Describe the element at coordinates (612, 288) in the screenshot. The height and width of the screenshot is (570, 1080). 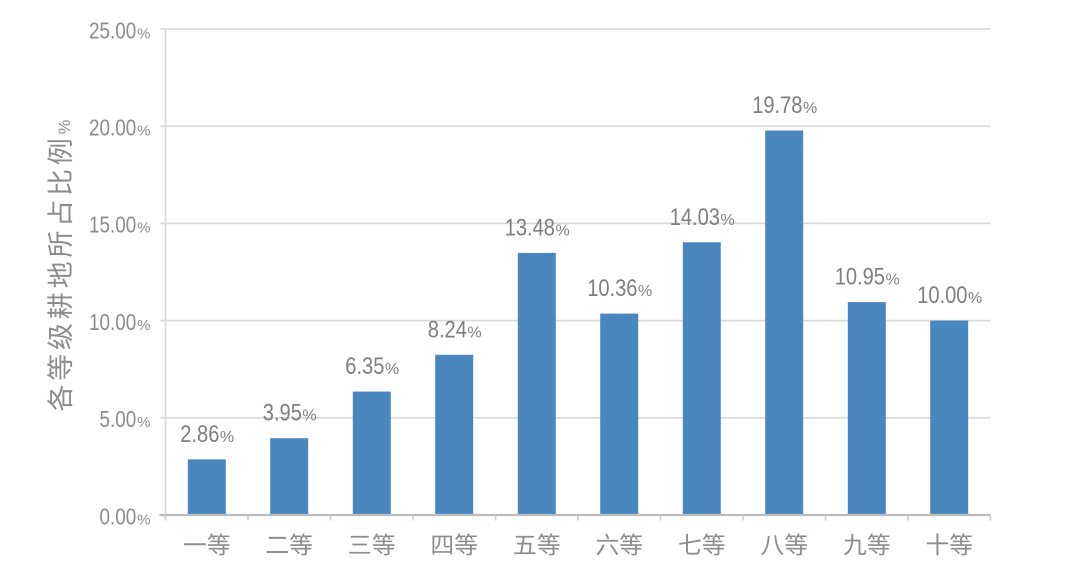
I see `svg-text: 10.36` at that location.